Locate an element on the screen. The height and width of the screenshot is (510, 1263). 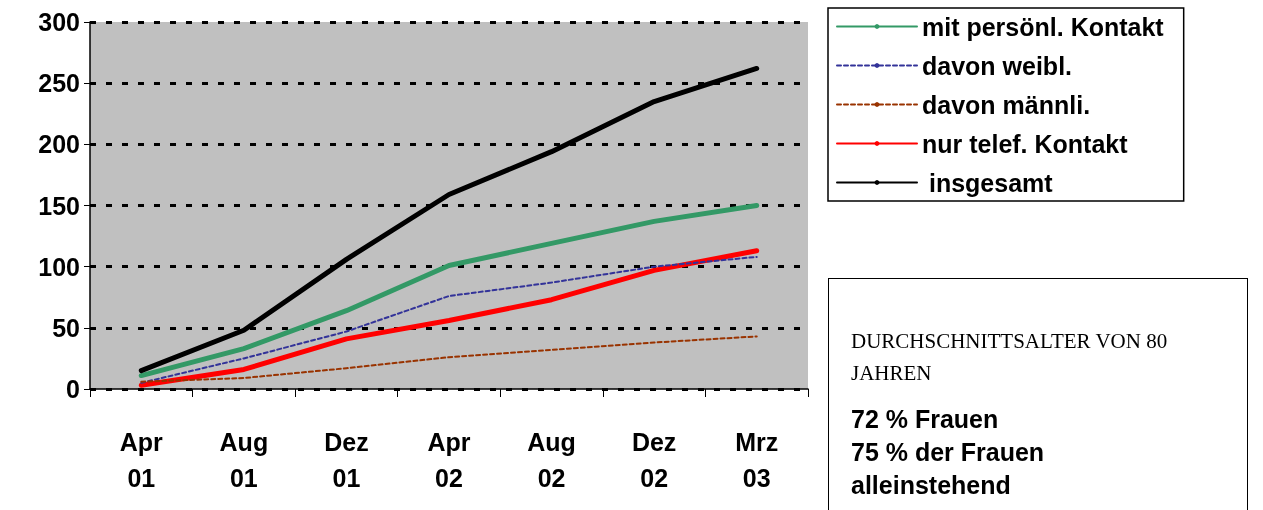
legend-label: davon männli. is located at coordinates (1006, 104).